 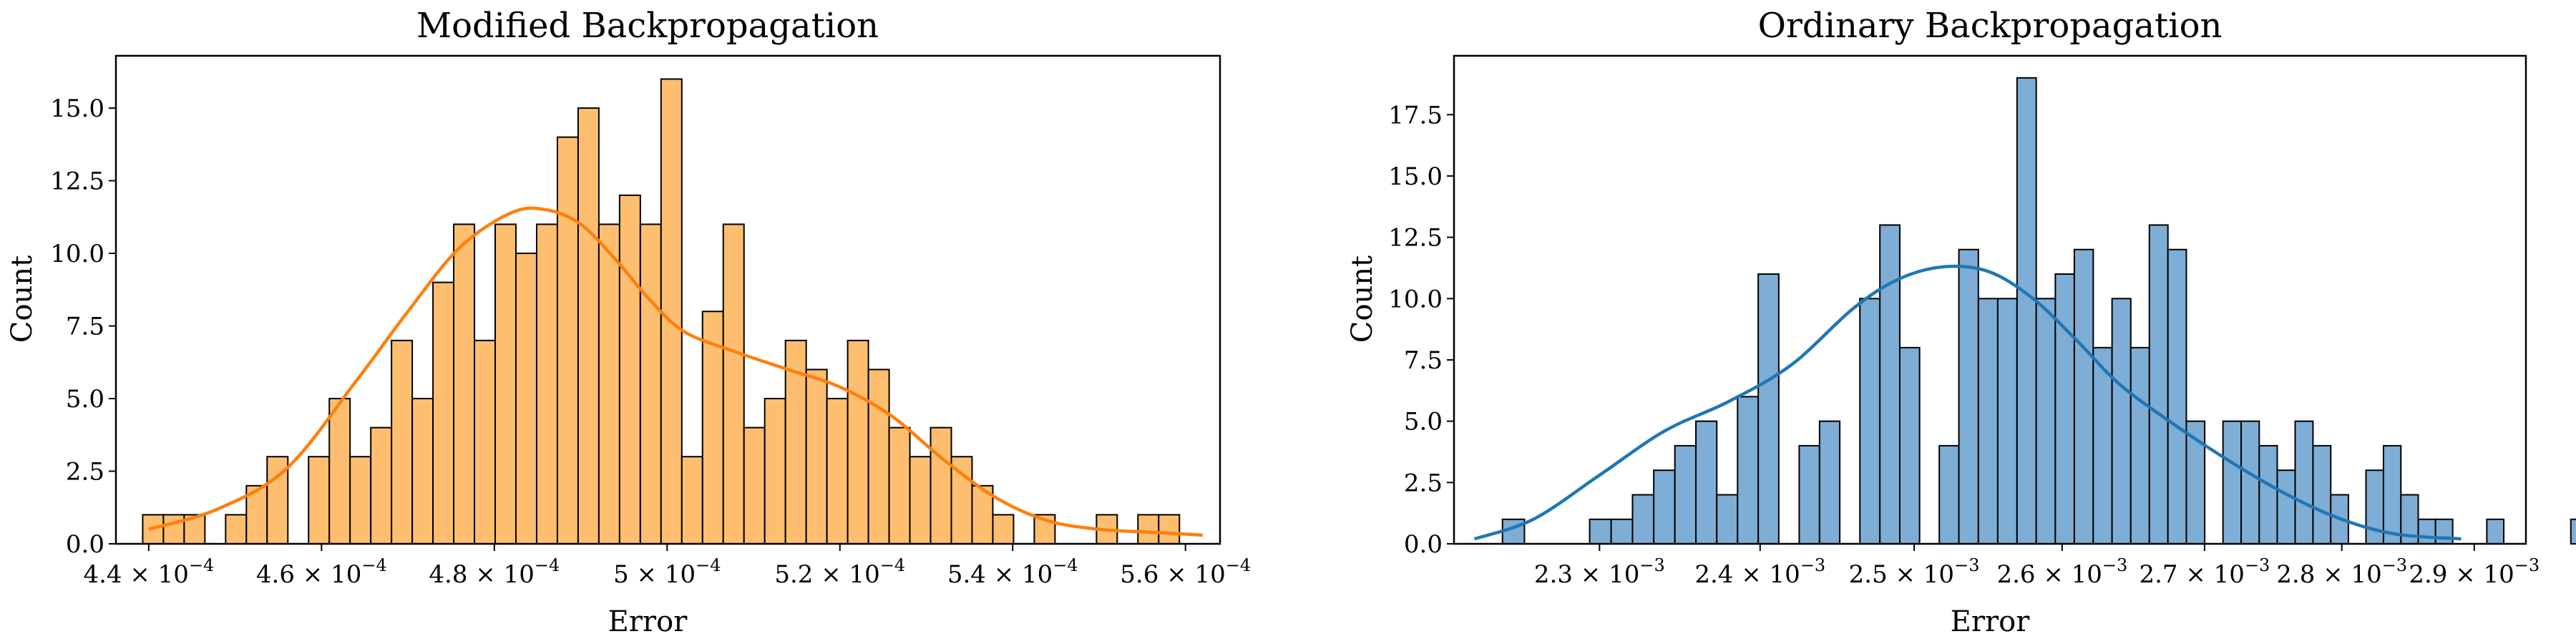 I want to click on x-tick-label: 2.3 × 10⁻³, so click(x=1599, y=572).